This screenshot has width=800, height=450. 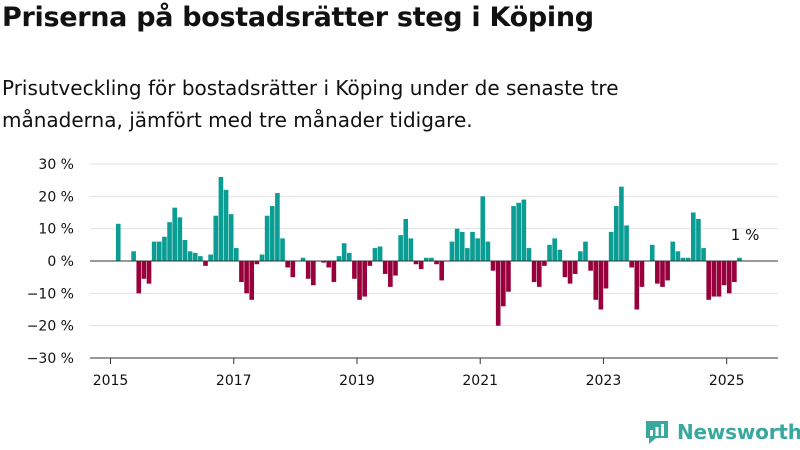 What do you see at coordinates (56, 197) in the screenshot?
I see `y-tick-label: 20 %` at bounding box center [56, 197].